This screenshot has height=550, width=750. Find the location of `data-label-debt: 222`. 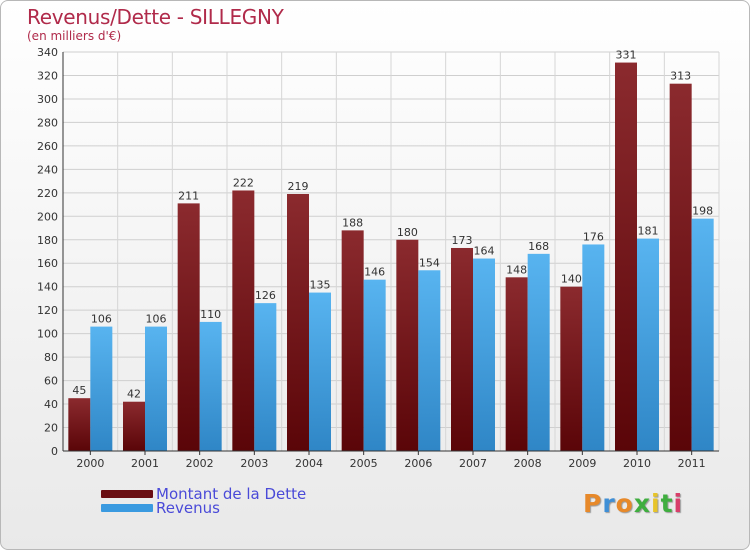

data-label-debt: 222 is located at coordinates (243, 182).